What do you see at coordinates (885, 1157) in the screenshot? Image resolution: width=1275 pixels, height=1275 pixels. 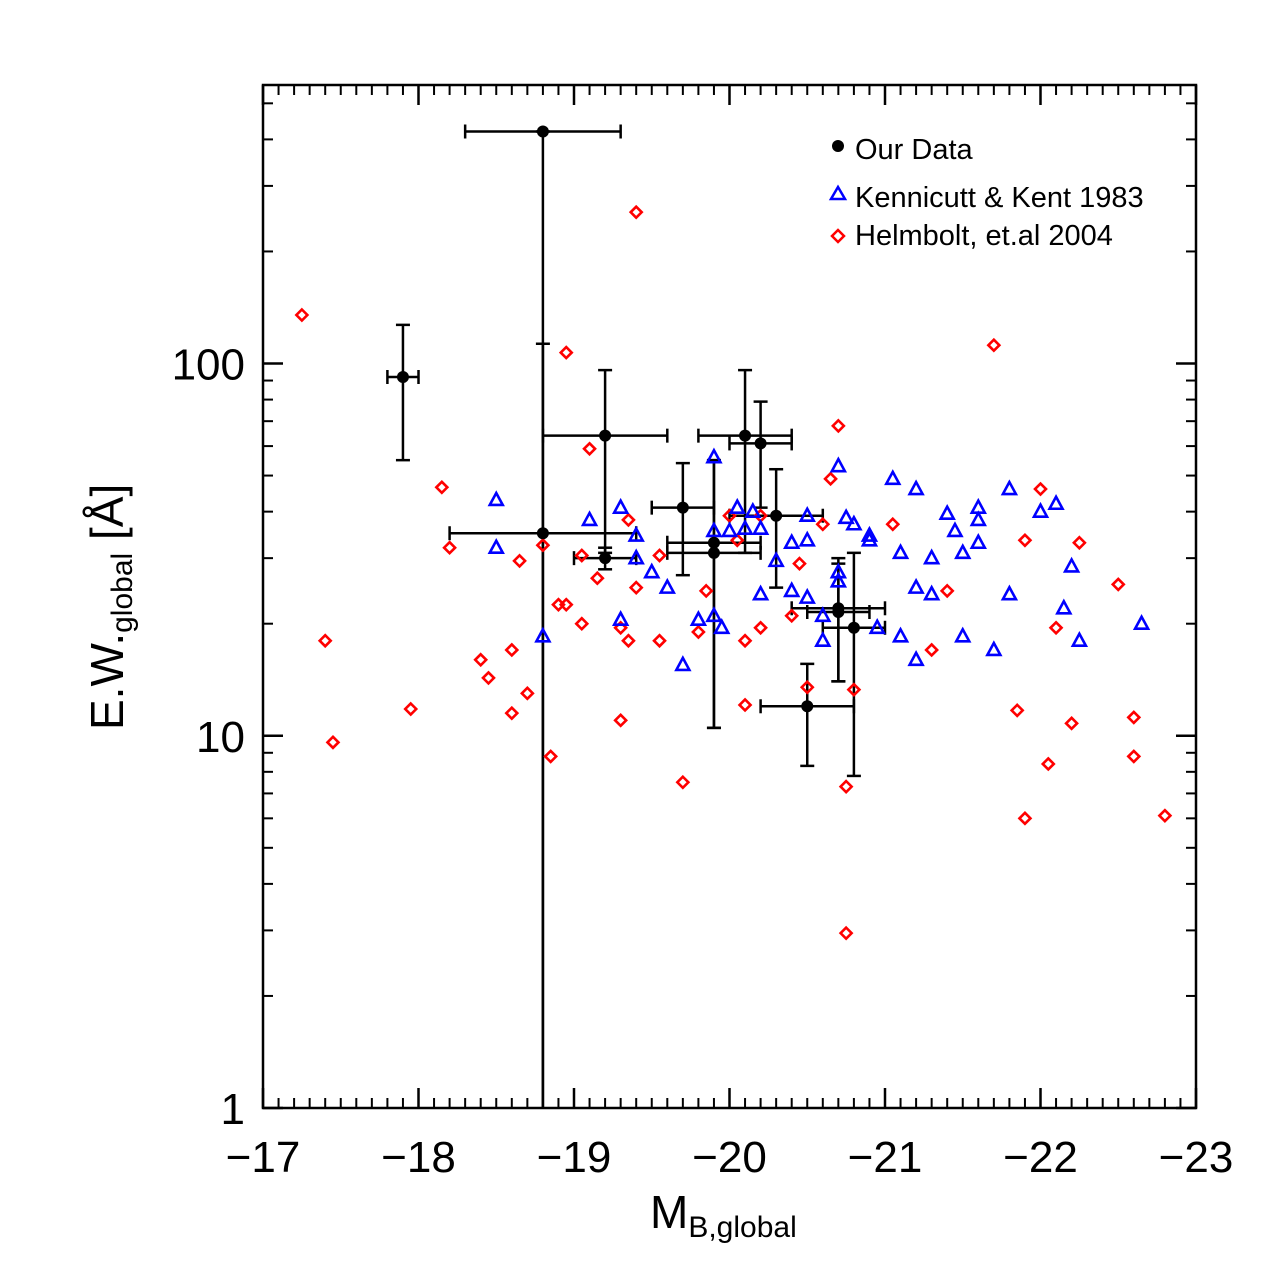 I see `x-tick-label: −21` at bounding box center [885, 1157].